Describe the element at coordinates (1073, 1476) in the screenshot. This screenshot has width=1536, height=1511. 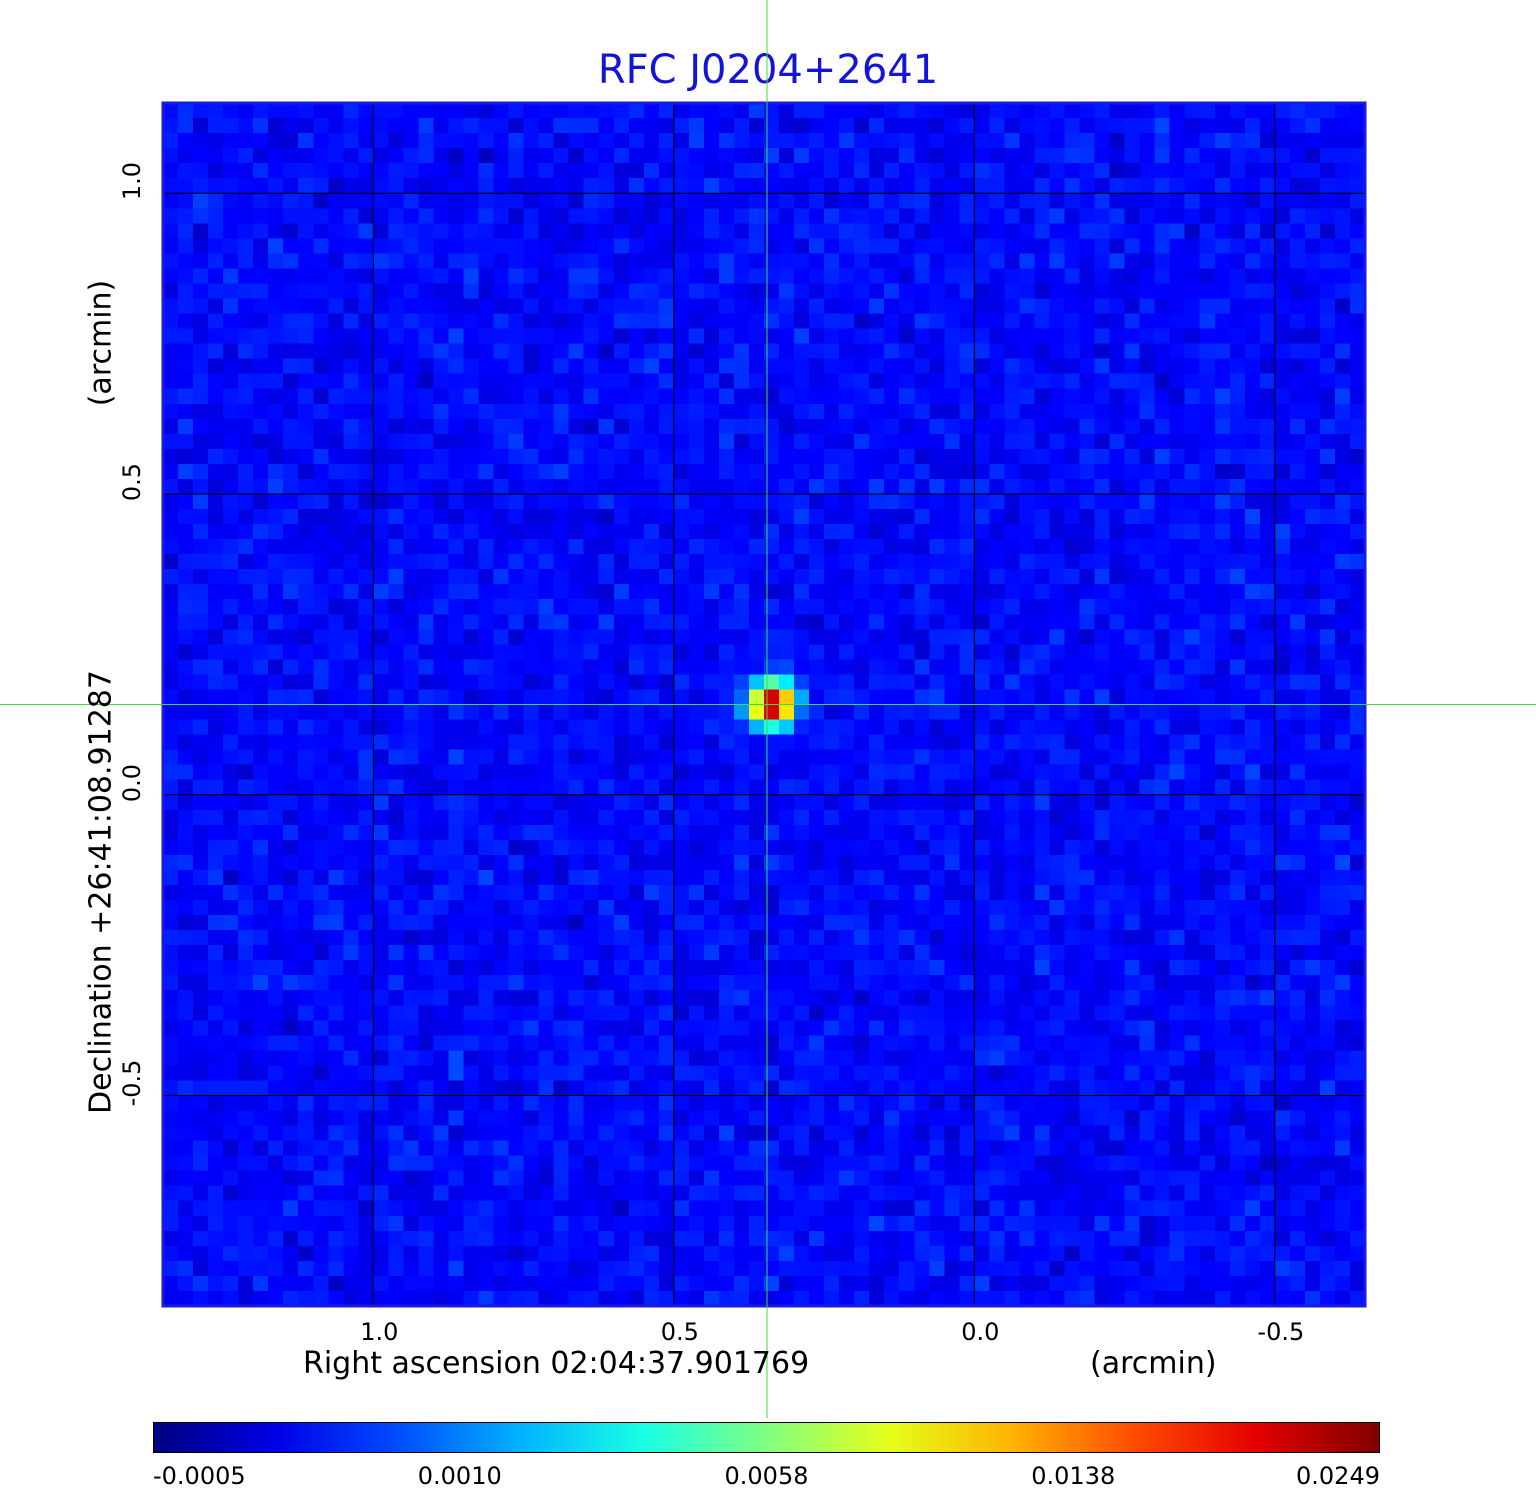
I see `colorbar-label: 0.0138` at that location.